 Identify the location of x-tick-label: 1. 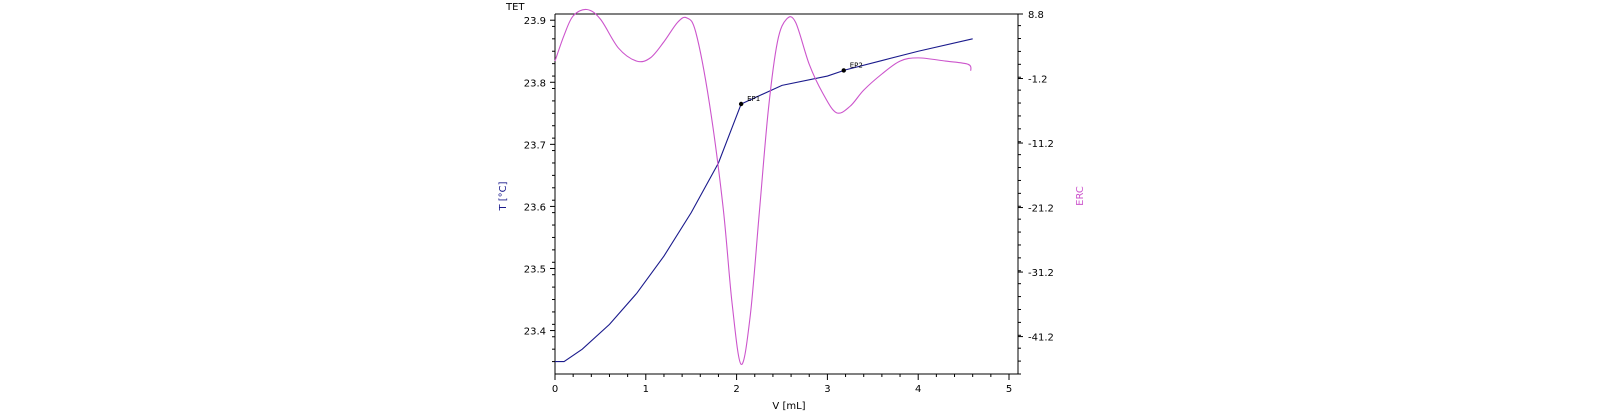
(646, 389).